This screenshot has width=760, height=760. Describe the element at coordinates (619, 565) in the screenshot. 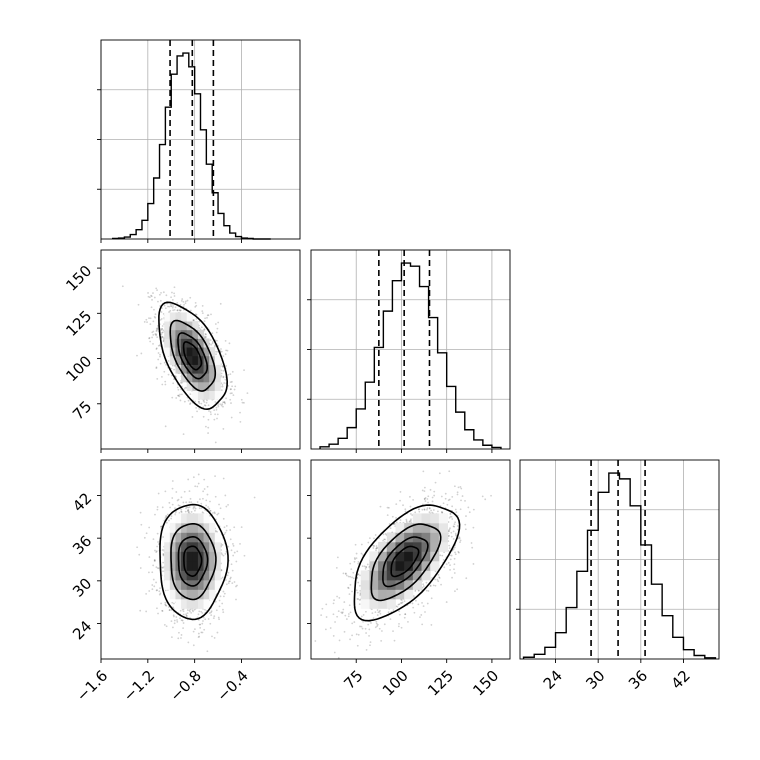

I see `histogram-outline` at that location.